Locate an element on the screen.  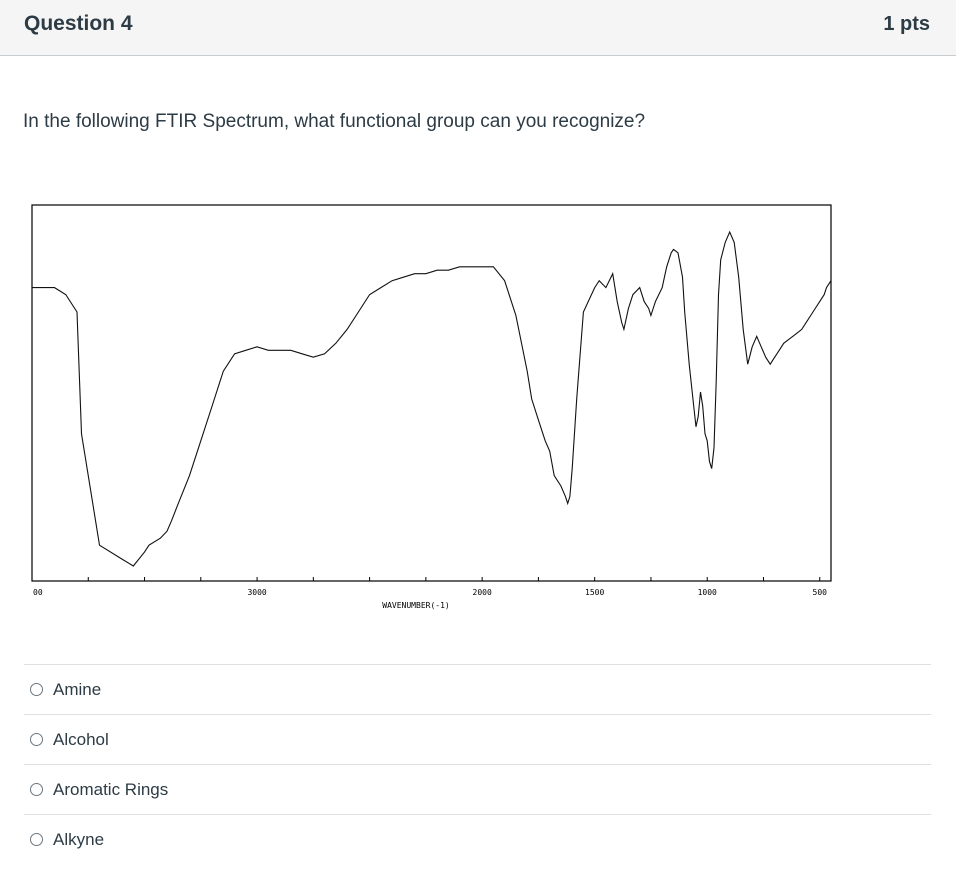
question-title: Question 4 is located at coordinates (78, 23).